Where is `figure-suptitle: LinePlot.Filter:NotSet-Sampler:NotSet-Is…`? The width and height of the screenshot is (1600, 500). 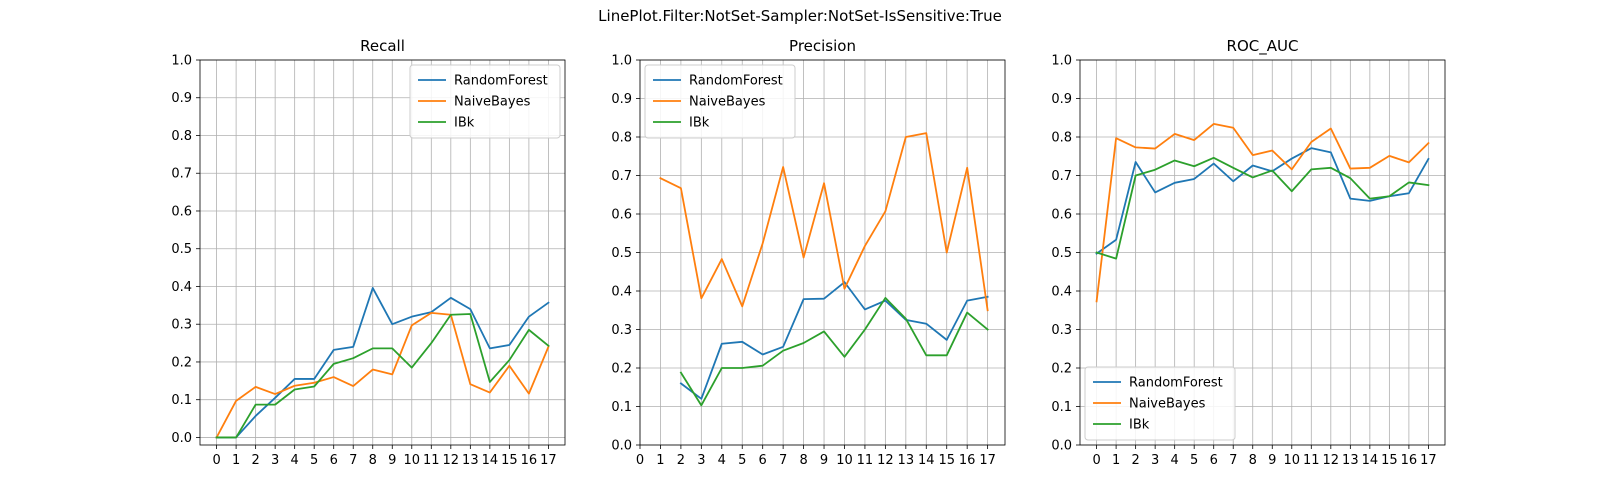
figure-suptitle: LinePlot.Filter:NotSet-Sampler:NotSet-Is… is located at coordinates (800, 16).